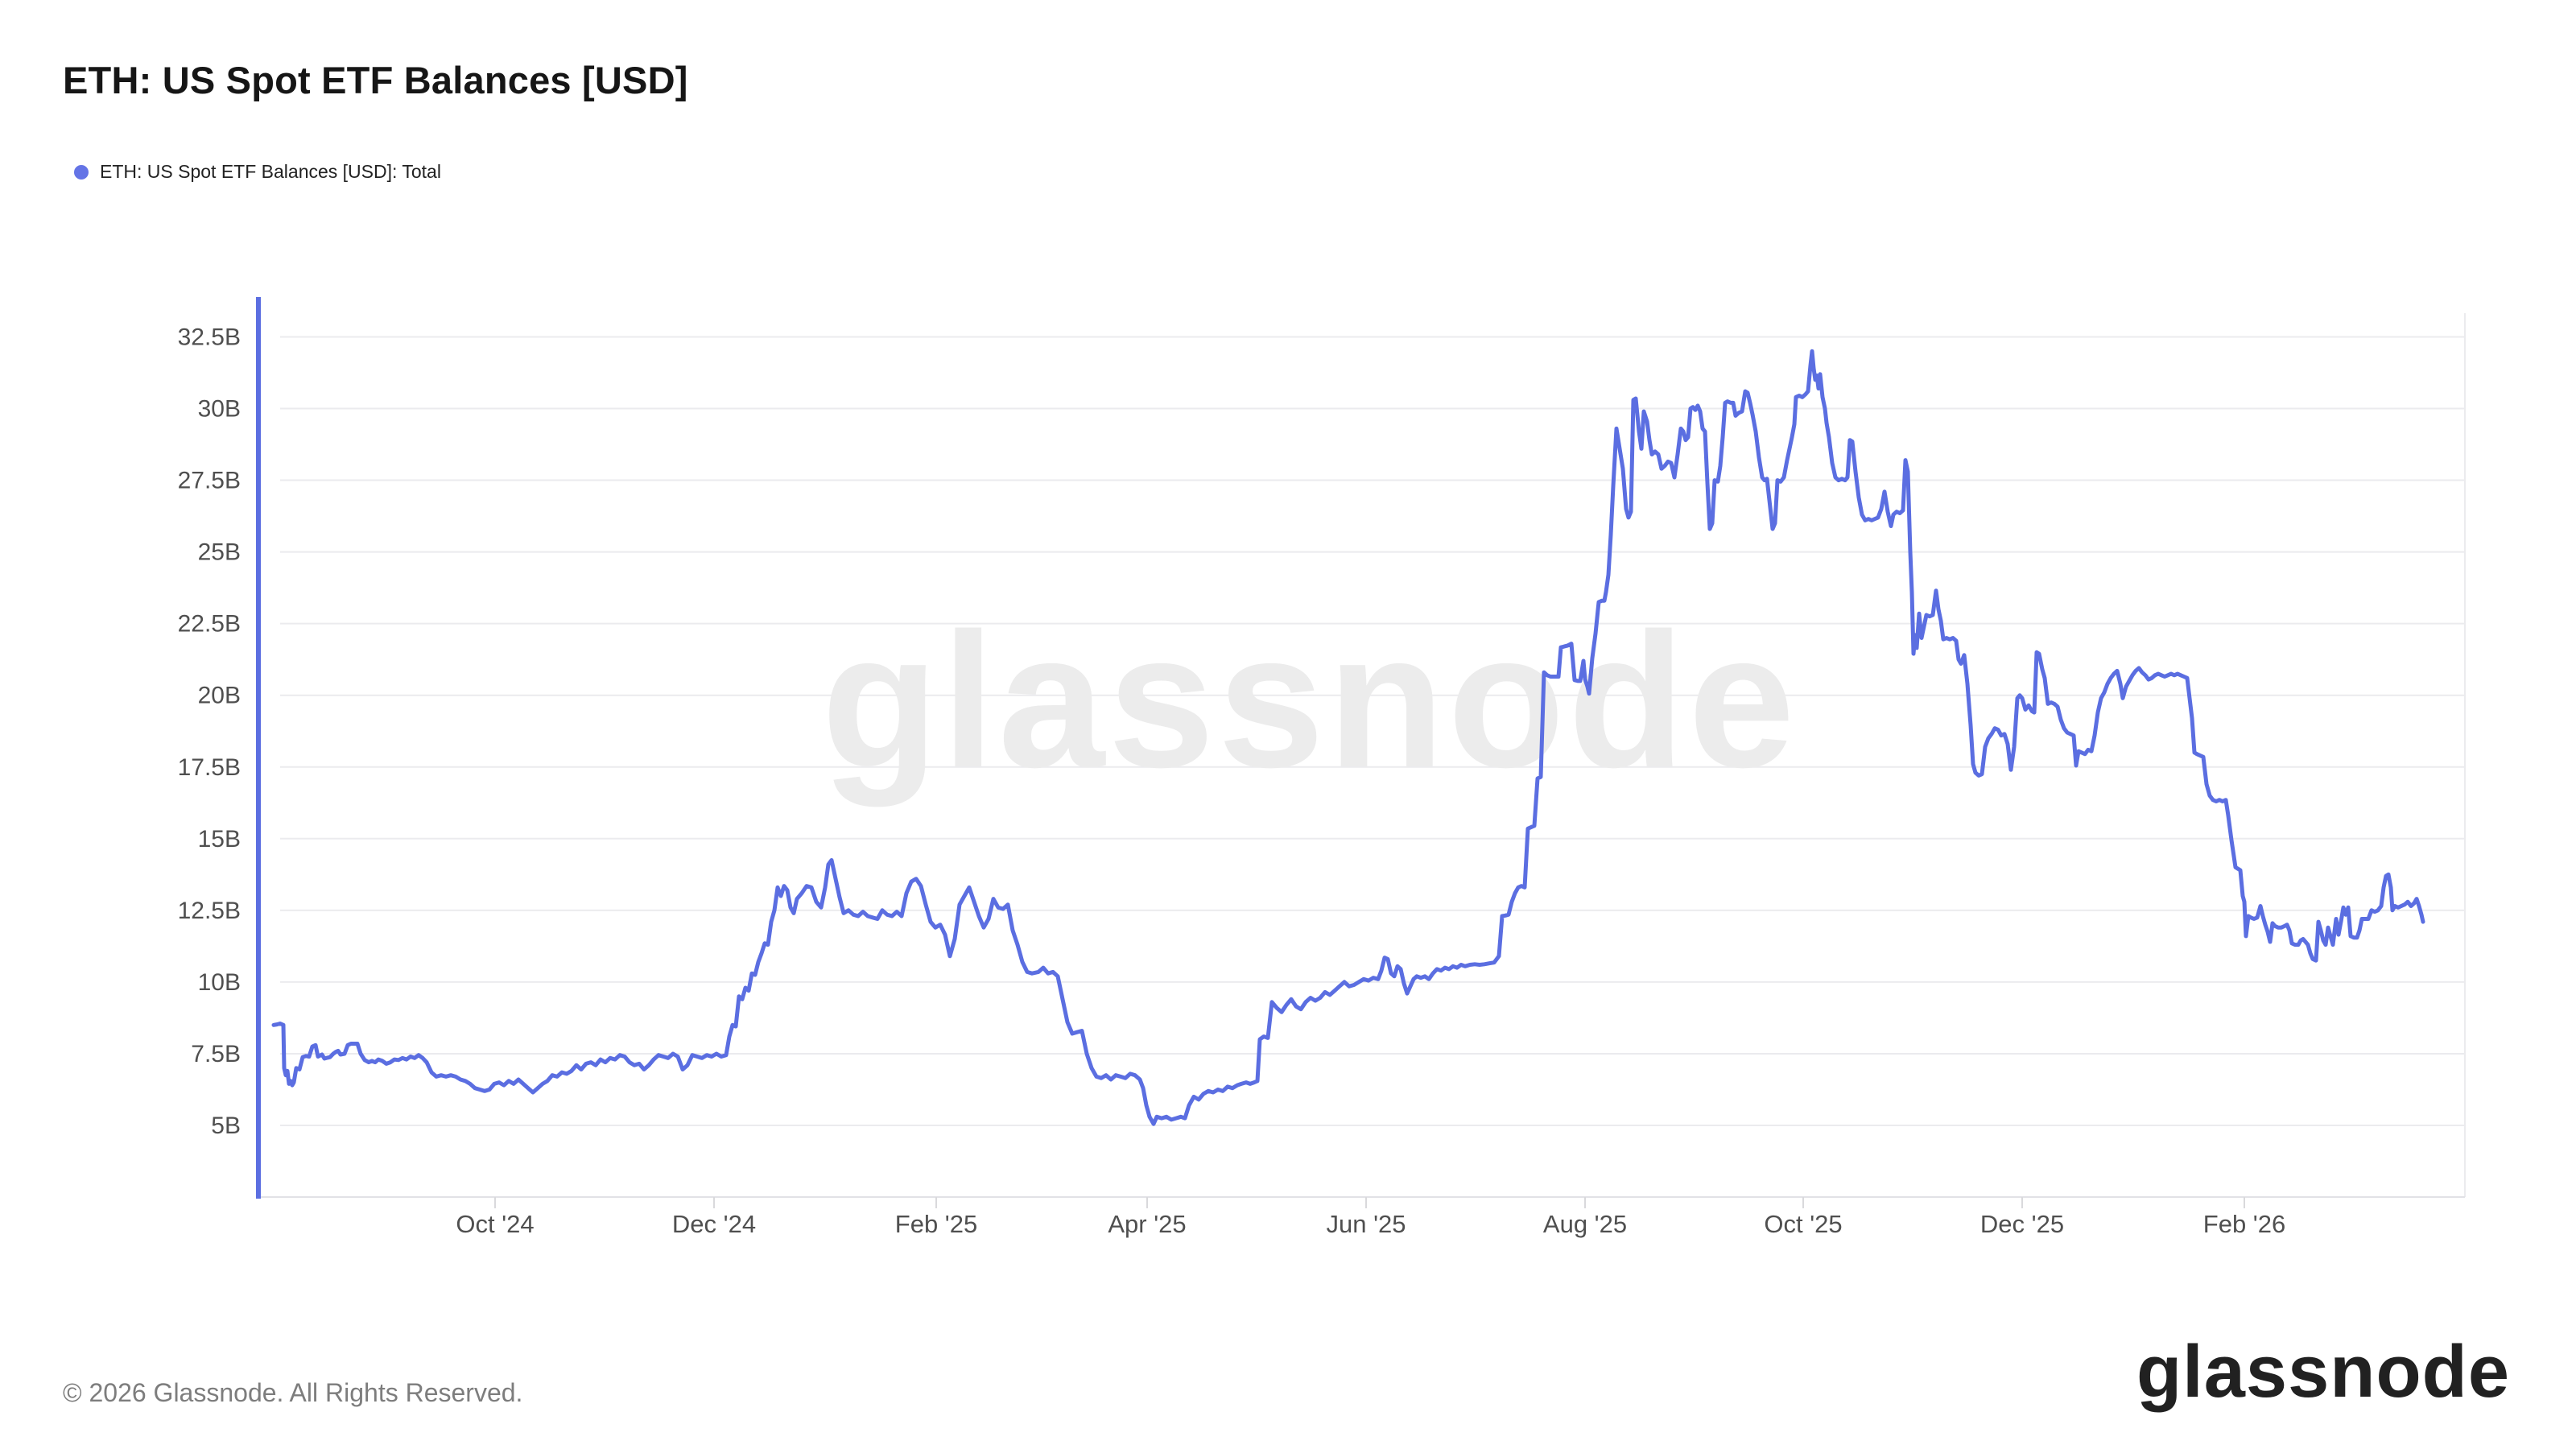  Describe the element at coordinates (209, 767) in the screenshot. I see `y-axis-label: 17.5B` at that location.